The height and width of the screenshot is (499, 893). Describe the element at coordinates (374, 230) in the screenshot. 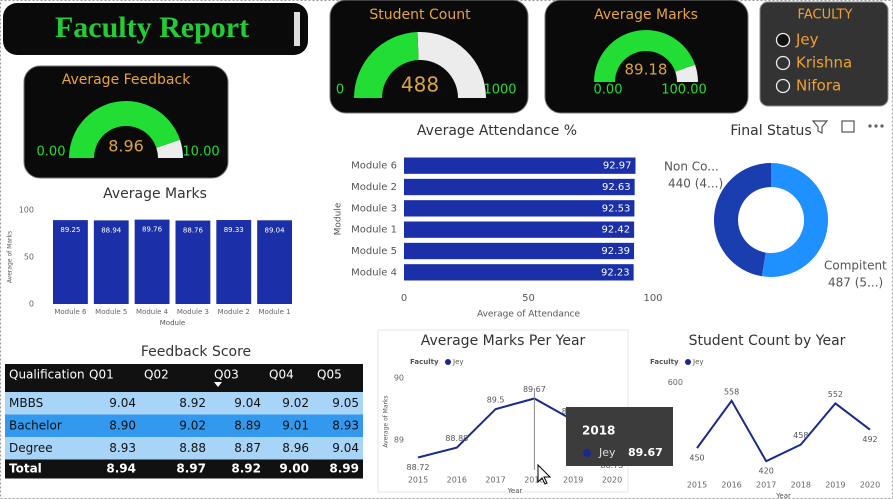

I see `y-tick-label: Module 1` at that location.